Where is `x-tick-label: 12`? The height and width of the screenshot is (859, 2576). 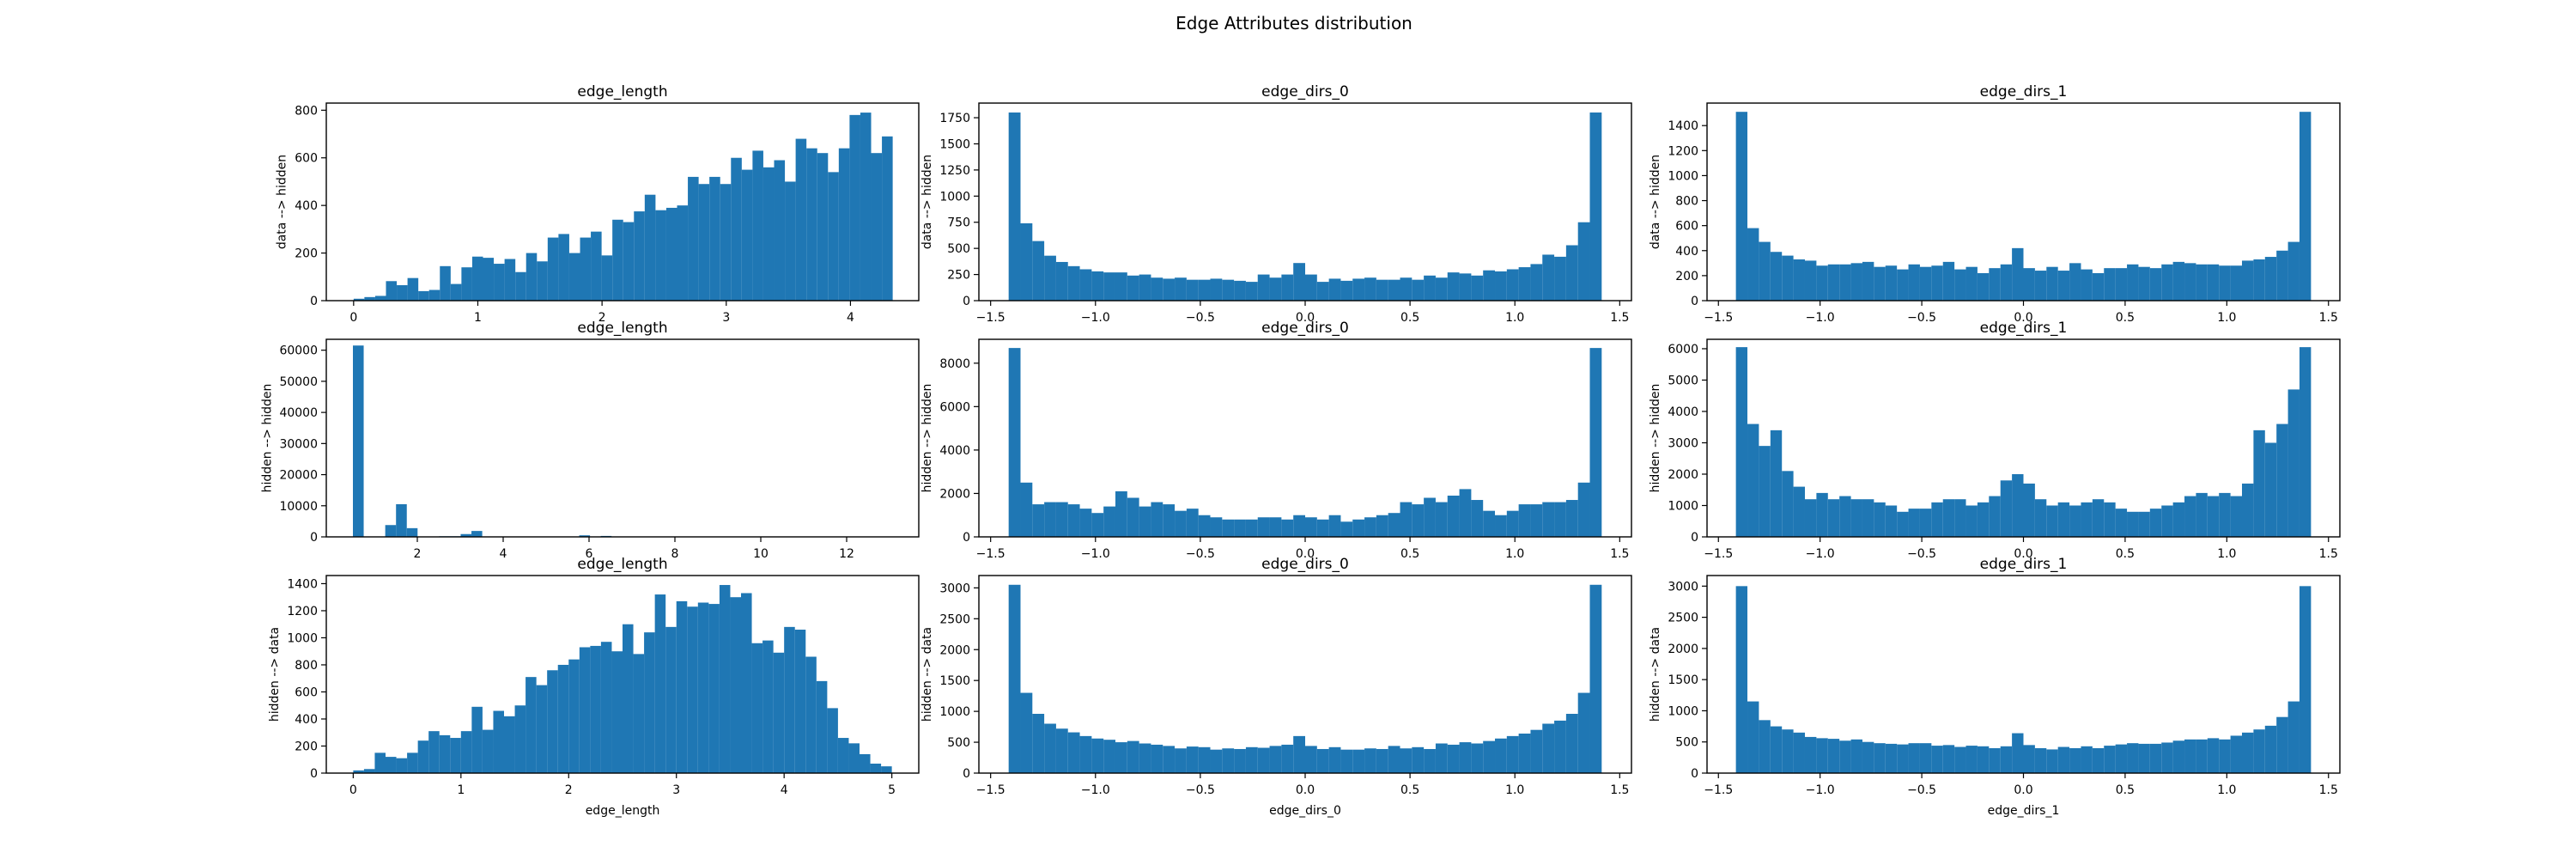
x-tick-label: 12 is located at coordinates (846, 554).